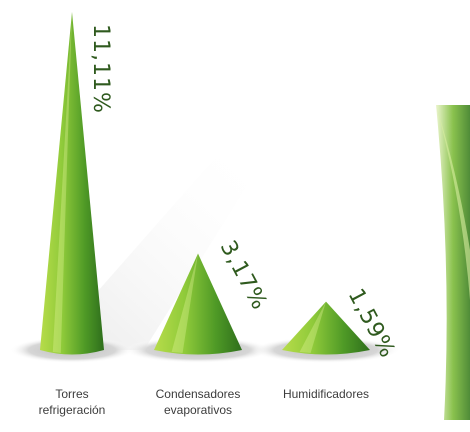 This screenshot has width=470, height=432. I want to click on category-label: evaporativos, so click(198, 410).